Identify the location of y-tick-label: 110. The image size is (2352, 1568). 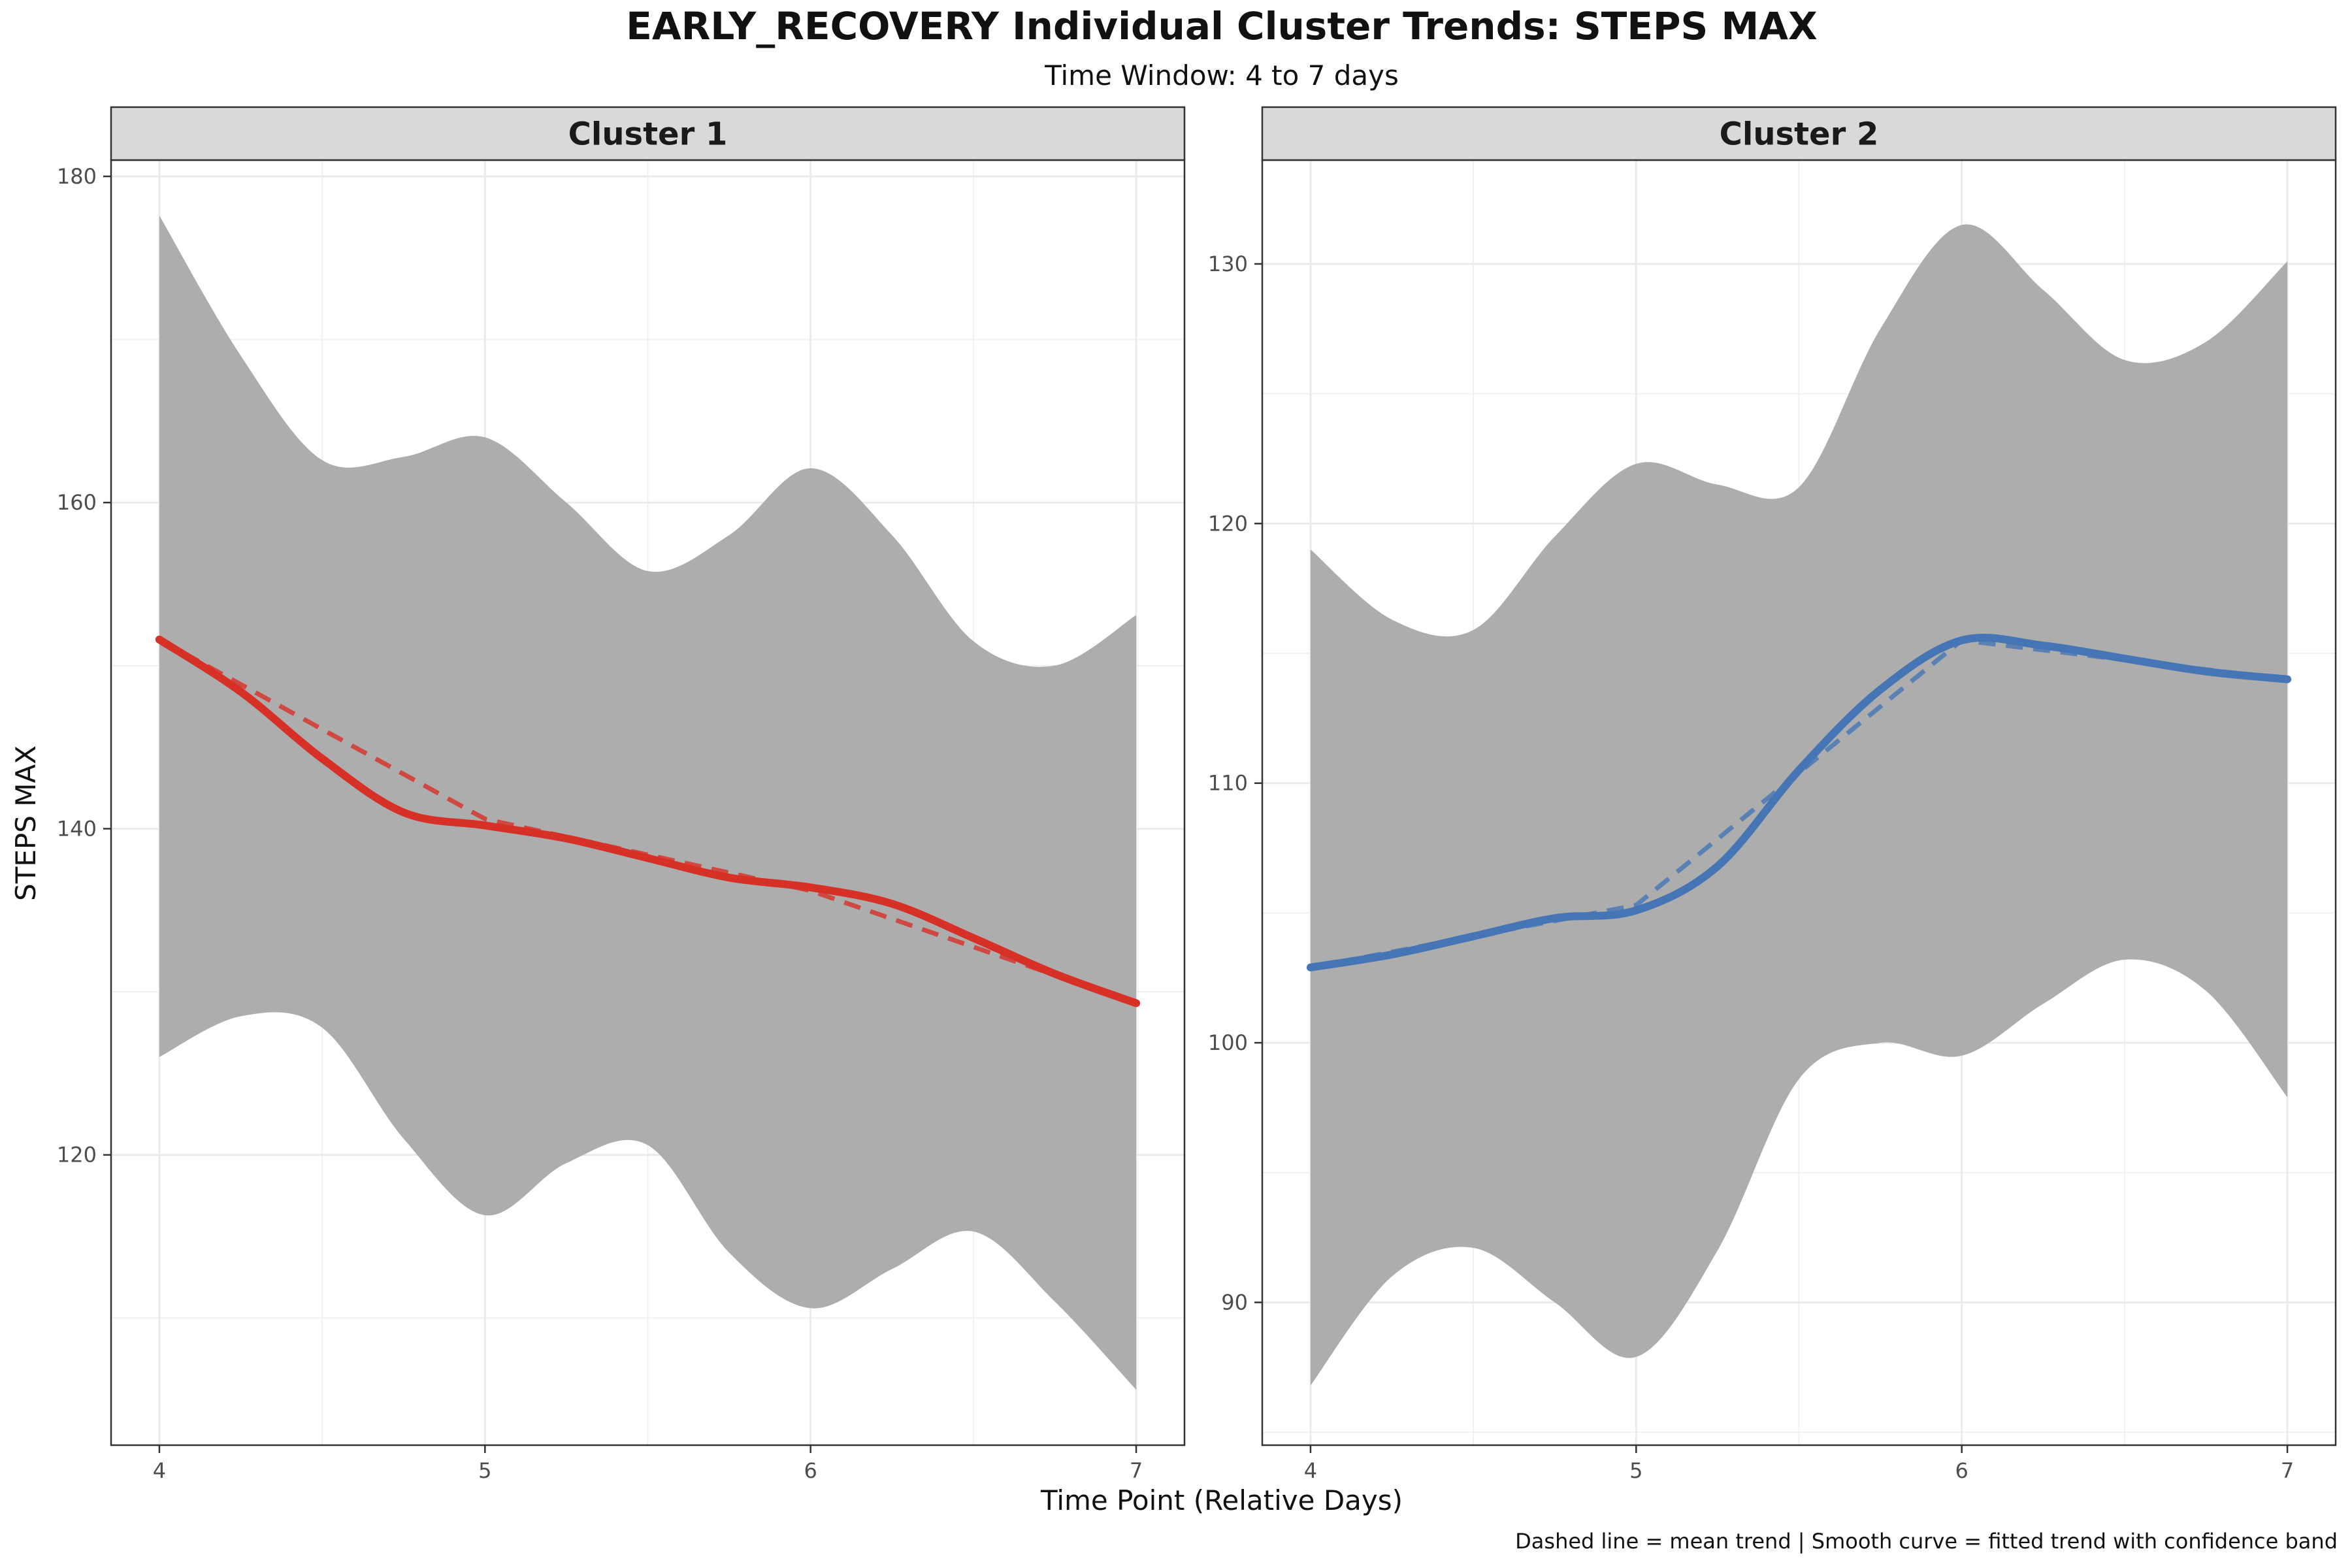
(1228, 783).